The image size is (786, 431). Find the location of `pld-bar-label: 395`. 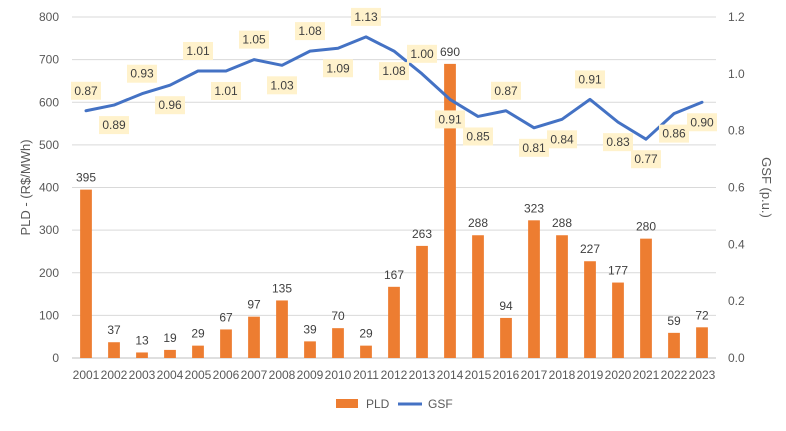

pld-bar-label: 395 is located at coordinates (86, 178).